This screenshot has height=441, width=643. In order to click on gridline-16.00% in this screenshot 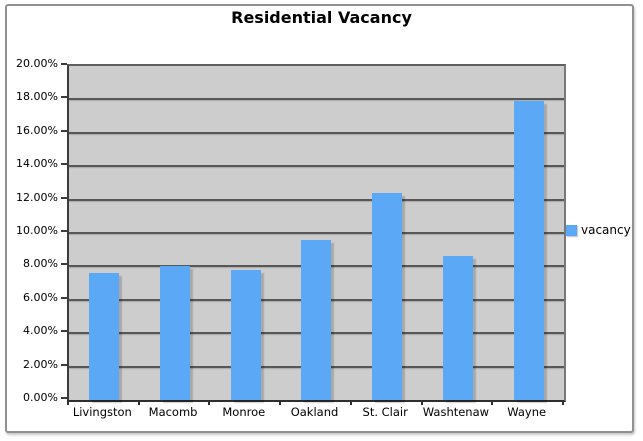, I will do `click(316, 132)`.